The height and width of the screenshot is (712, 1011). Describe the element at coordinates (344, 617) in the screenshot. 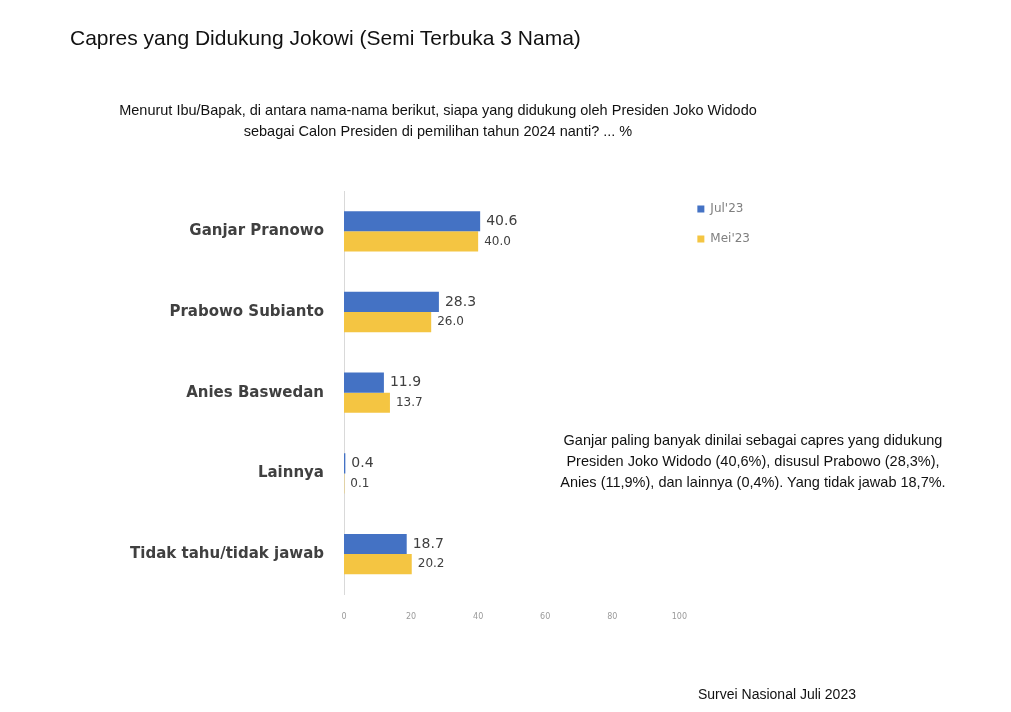

I see `x-tick-label: 0` at that location.